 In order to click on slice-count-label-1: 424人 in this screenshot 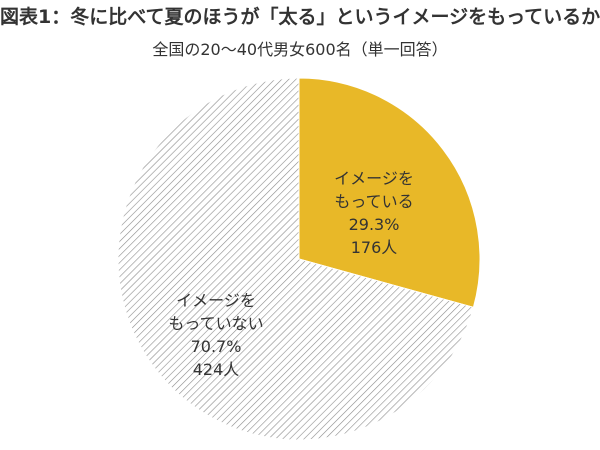, I will do `click(216, 369)`.